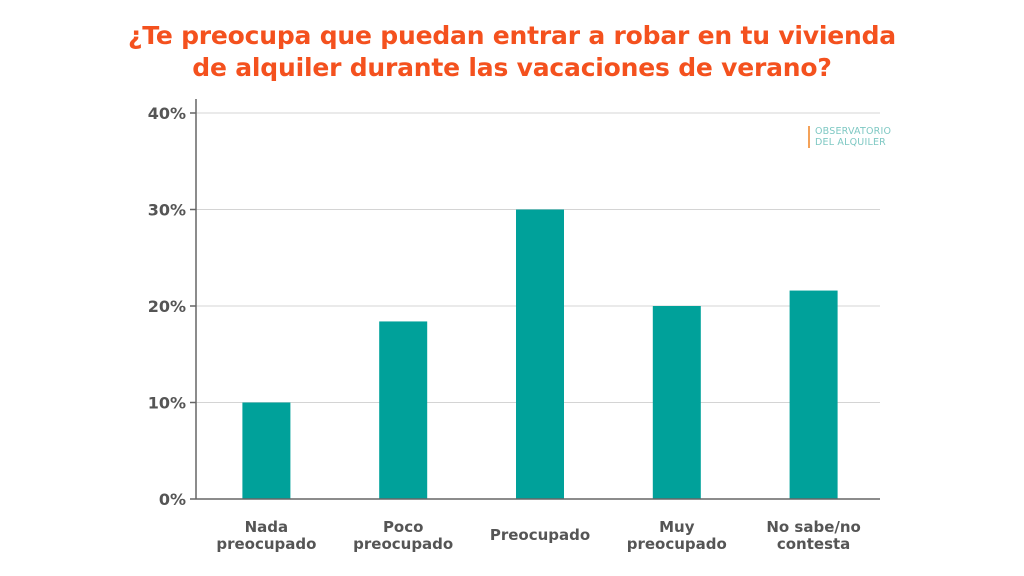 The image size is (1024, 576). What do you see at coordinates (853, 131) in the screenshot?
I see `logo-line-1: OBSERVATORIO` at bounding box center [853, 131].